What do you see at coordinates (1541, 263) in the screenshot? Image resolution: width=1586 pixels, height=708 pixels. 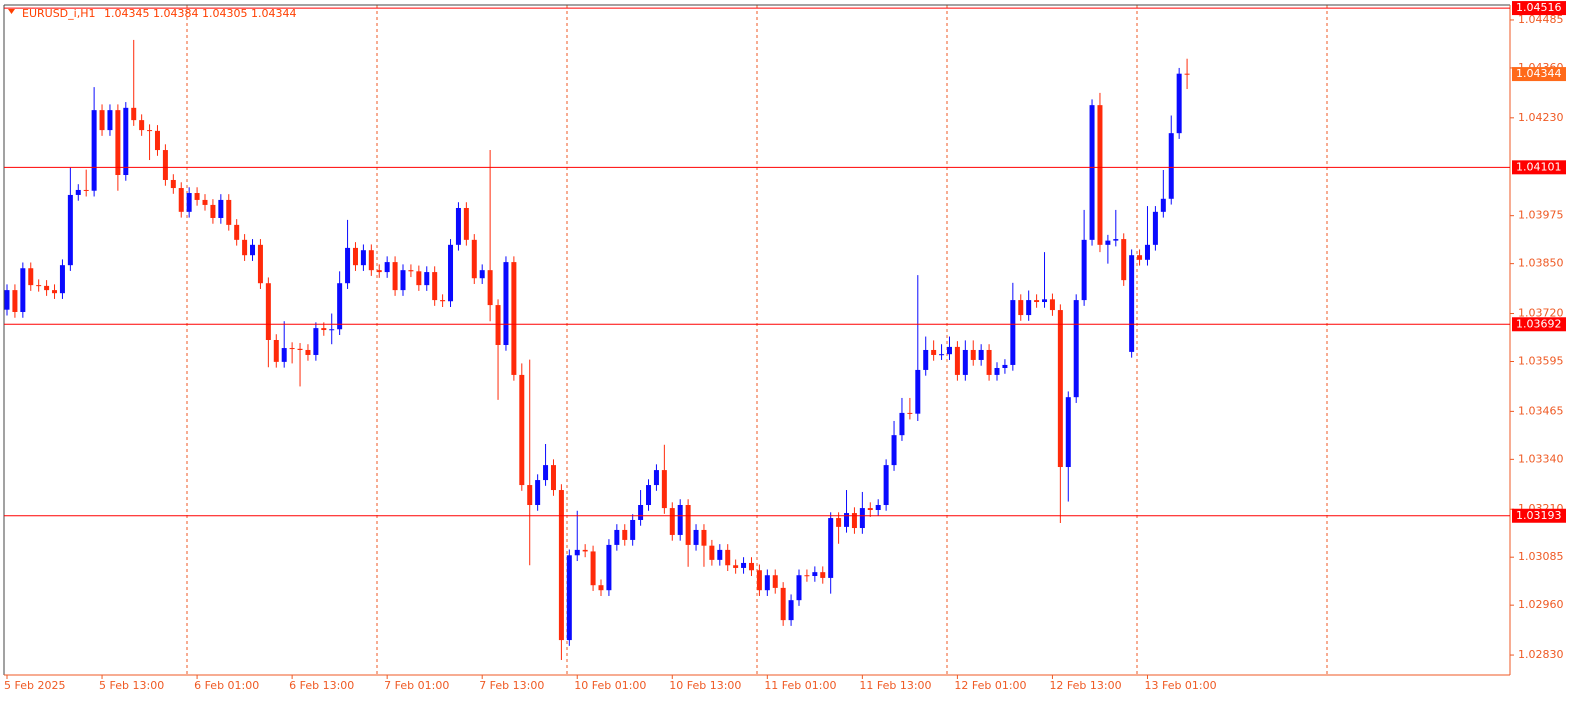 I see `y-tick-label: 1.03850` at bounding box center [1541, 263].